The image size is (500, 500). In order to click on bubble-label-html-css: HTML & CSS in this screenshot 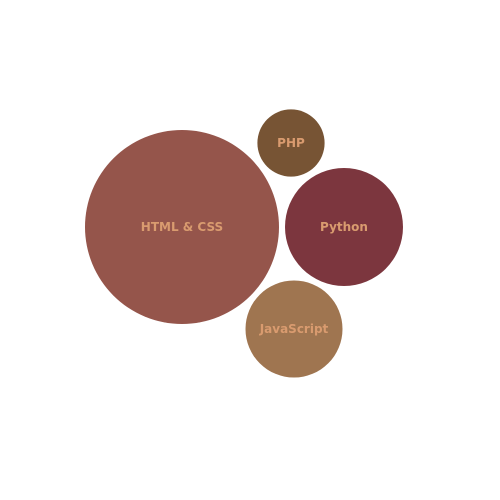, I will do `click(182, 227)`.